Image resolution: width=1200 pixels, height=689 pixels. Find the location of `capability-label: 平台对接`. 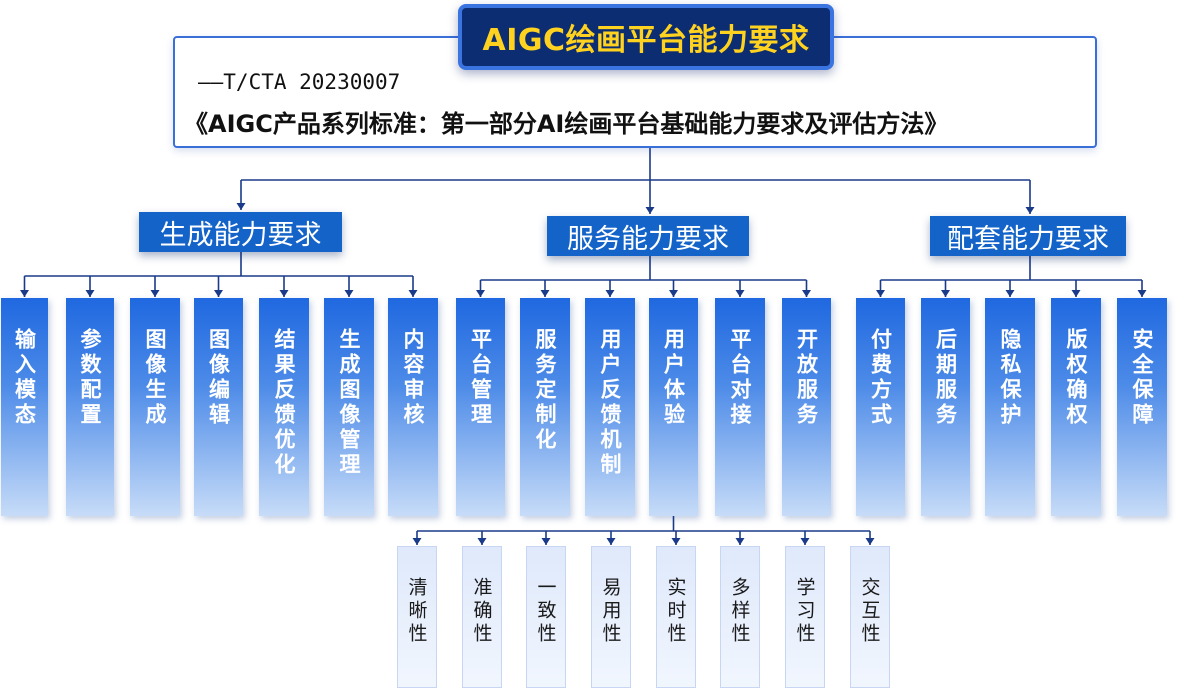

capability-label: 平台对接 is located at coordinates (740, 378).